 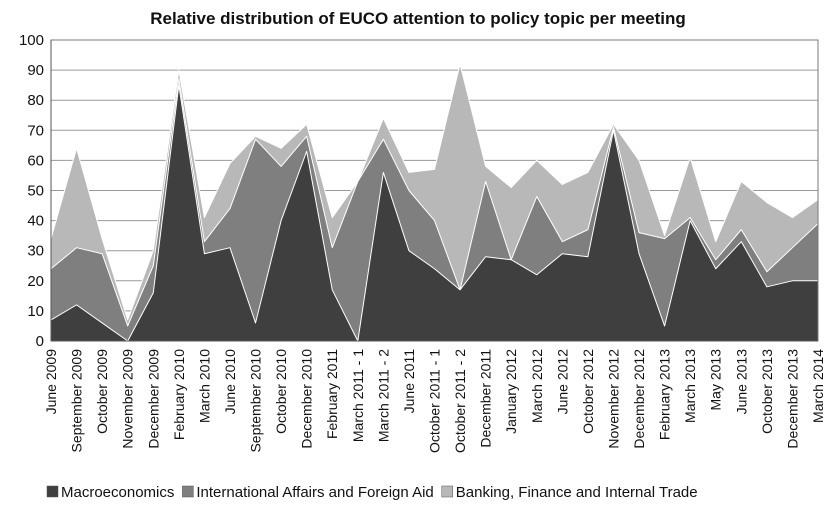 What do you see at coordinates (690, 386) in the screenshot?
I see `x-tick-label-50: March 2013` at bounding box center [690, 386].